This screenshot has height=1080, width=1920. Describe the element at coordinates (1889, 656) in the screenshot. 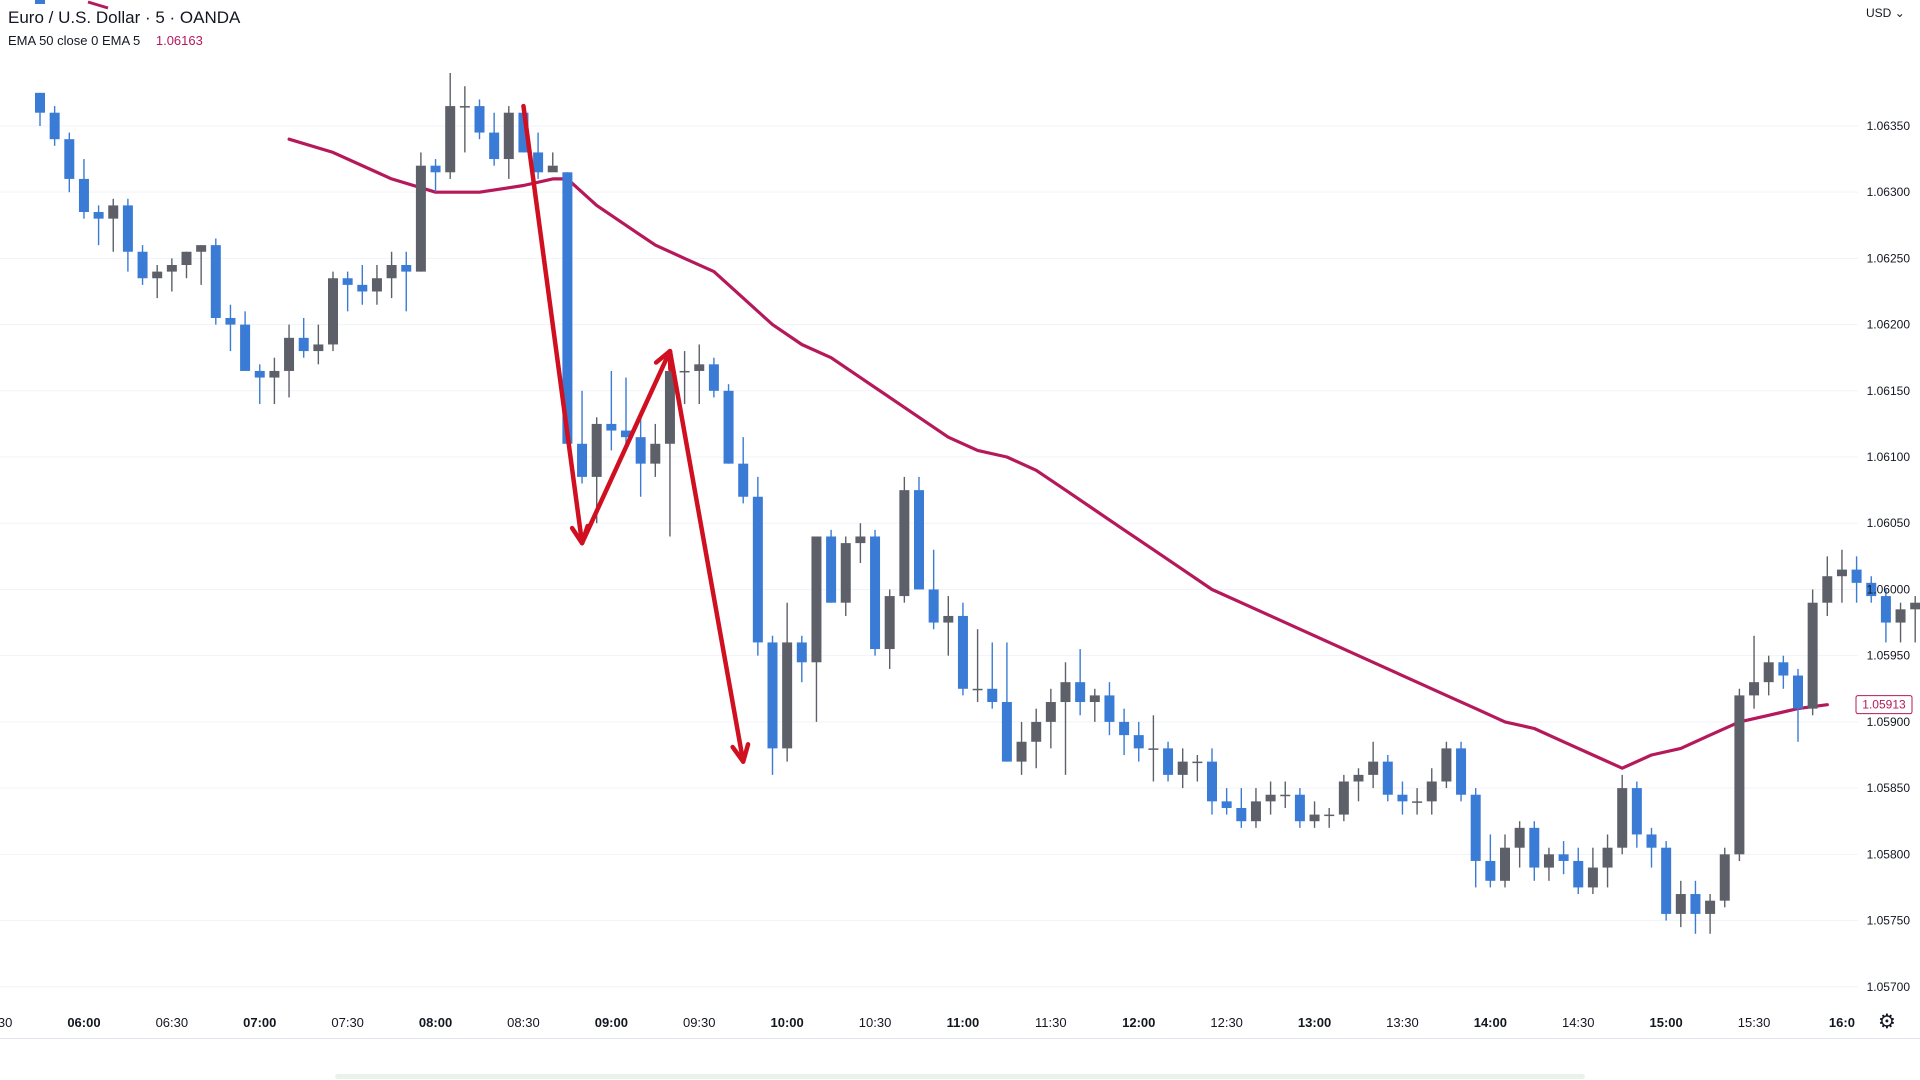

I see `price-tick-label: 1.05950` at that location.